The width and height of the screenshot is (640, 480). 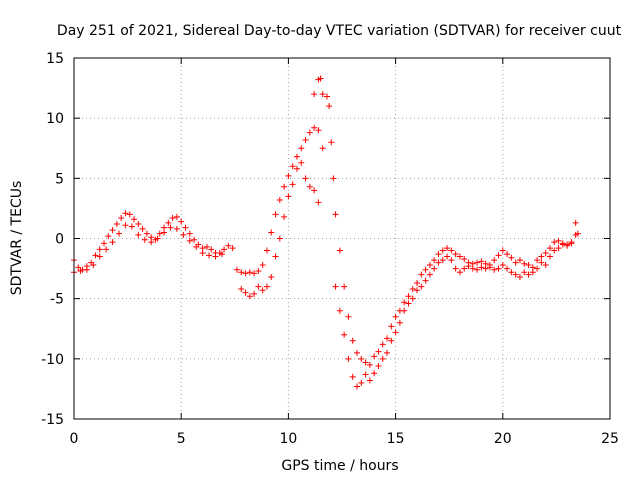 What do you see at coordinates (503, 439) in the screenshot?
I see `x-tick-label: 20` at bounding box center [503, 439].